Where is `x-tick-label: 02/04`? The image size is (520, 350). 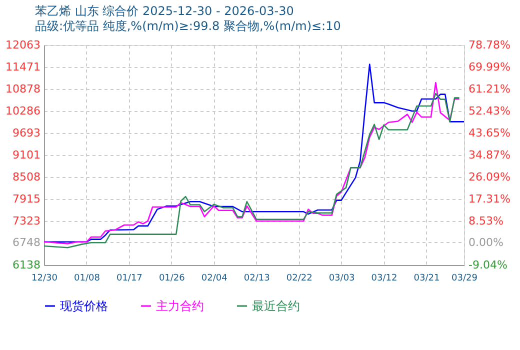
x-tick-label: 02/04 is located at coordinates (214, 279).